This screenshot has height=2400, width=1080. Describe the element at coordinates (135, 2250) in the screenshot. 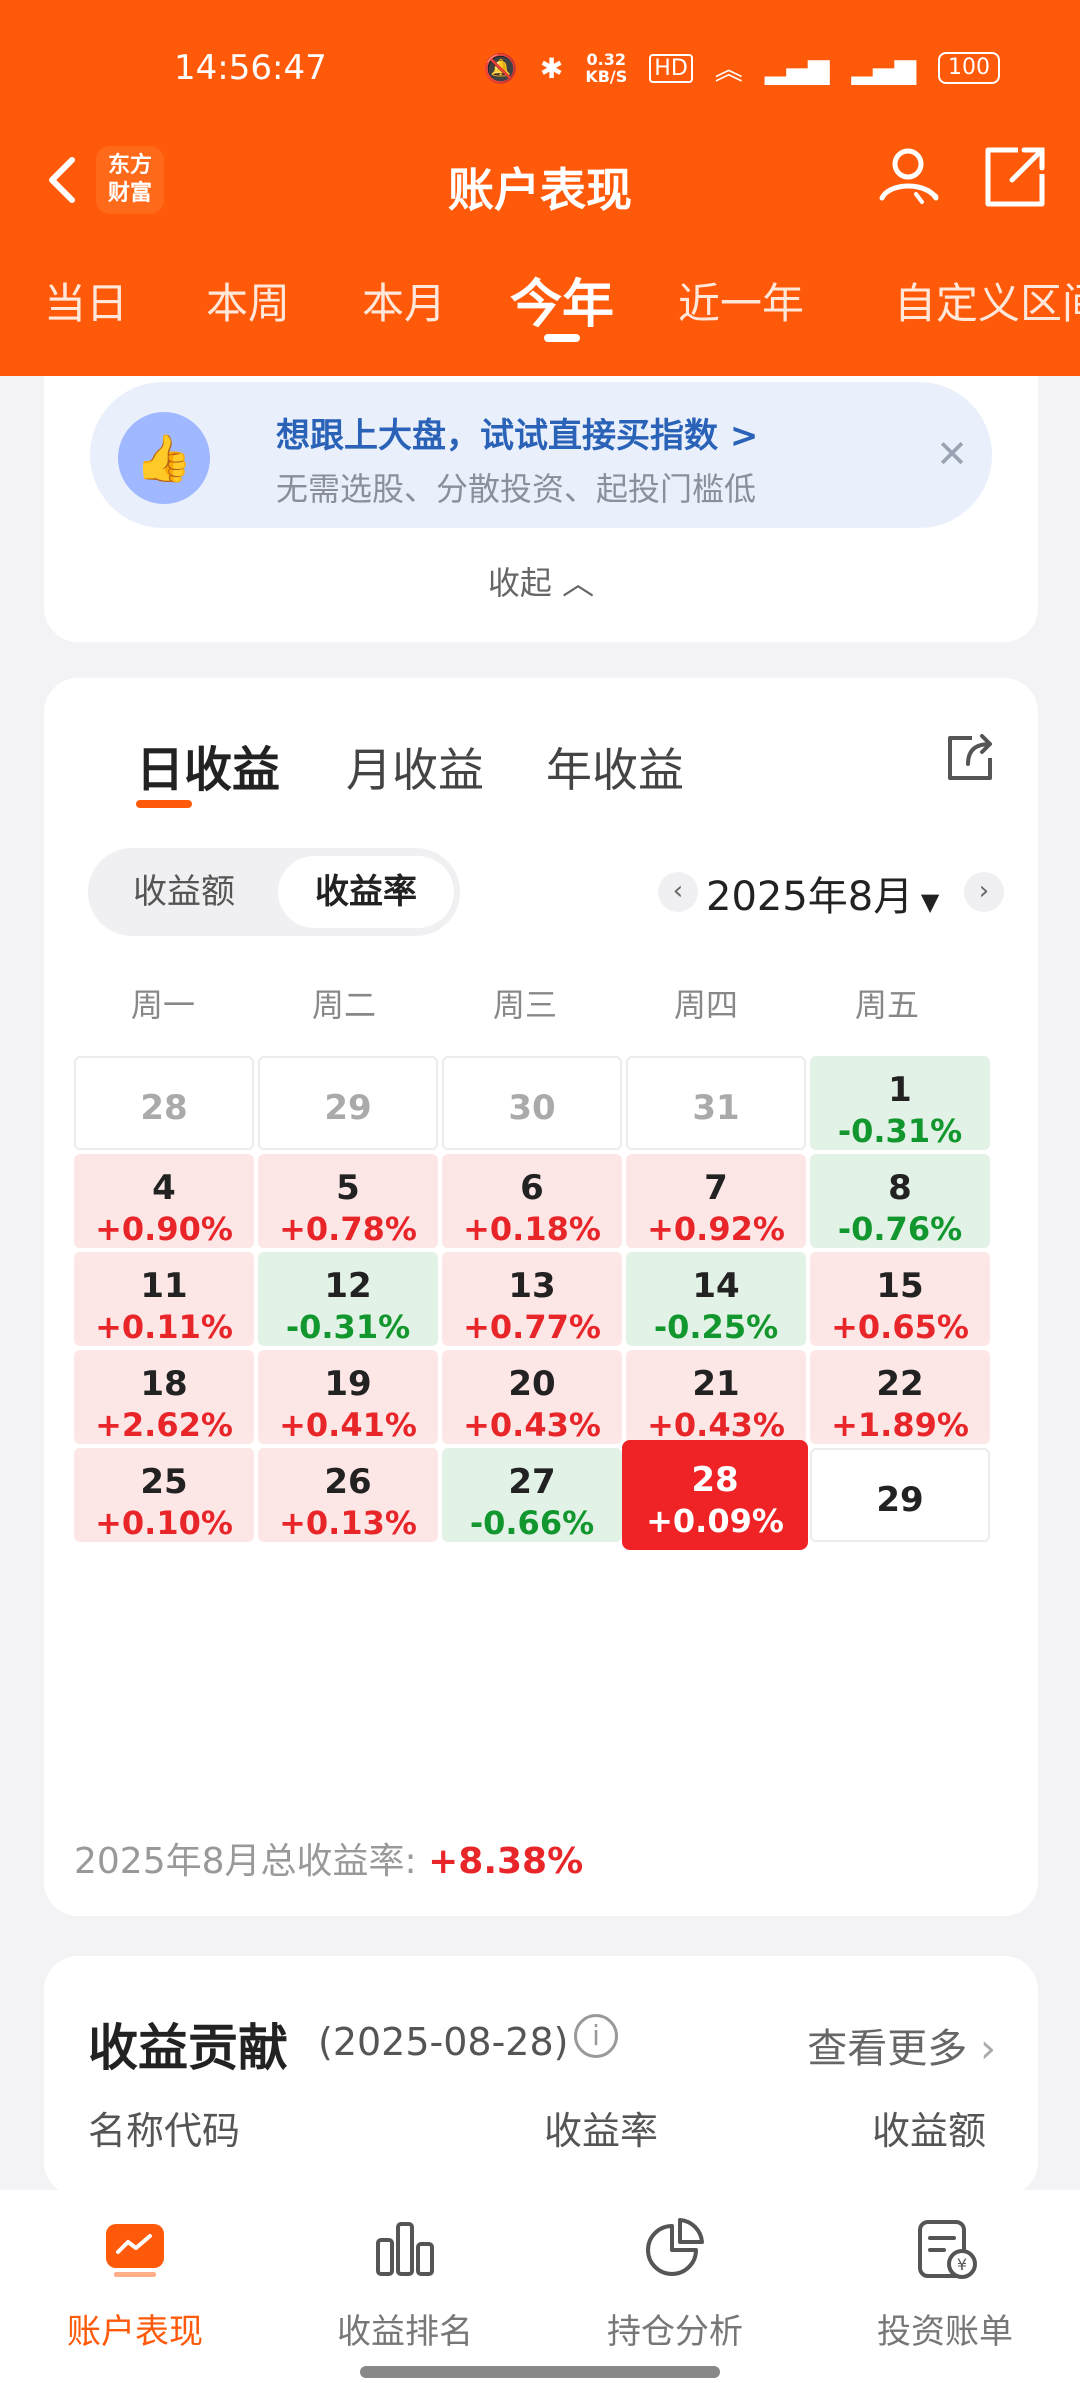

I see `account-performance-icon` at that location.